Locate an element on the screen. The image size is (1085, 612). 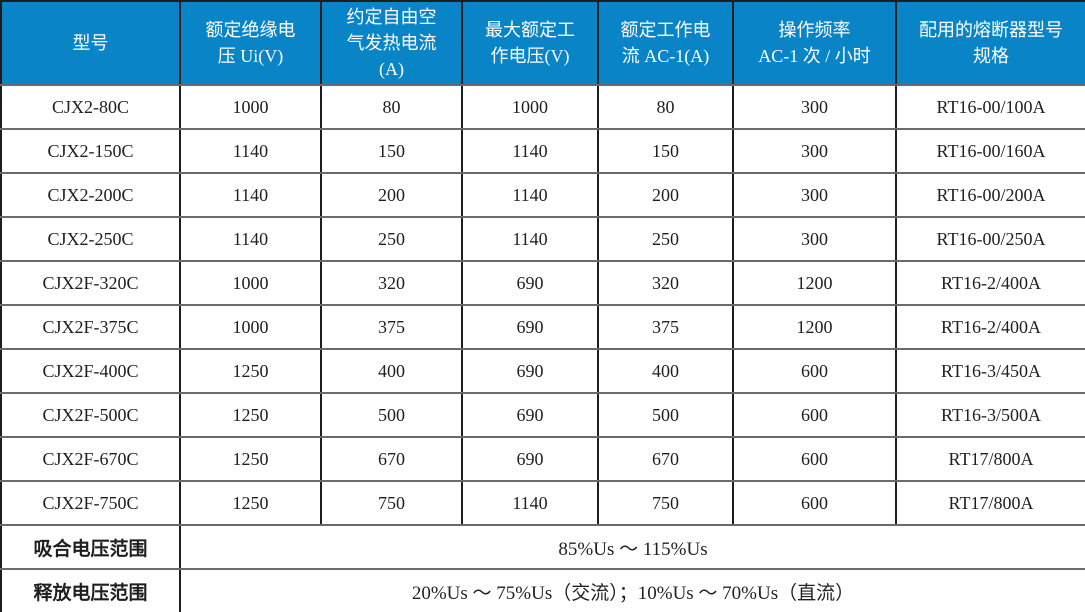
value-cell: RT16-3/500A is located at coordinates (990, 415).